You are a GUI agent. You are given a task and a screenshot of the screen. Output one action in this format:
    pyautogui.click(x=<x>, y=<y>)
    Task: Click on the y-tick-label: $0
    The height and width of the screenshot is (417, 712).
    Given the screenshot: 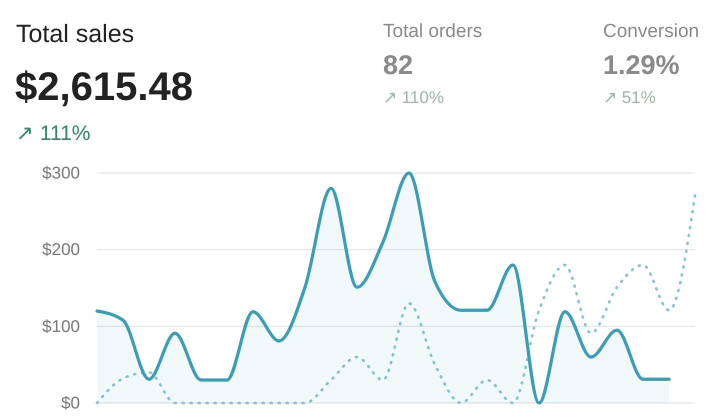 What is the action you would take?
    pyautogui.click(x=70, y=402)
    